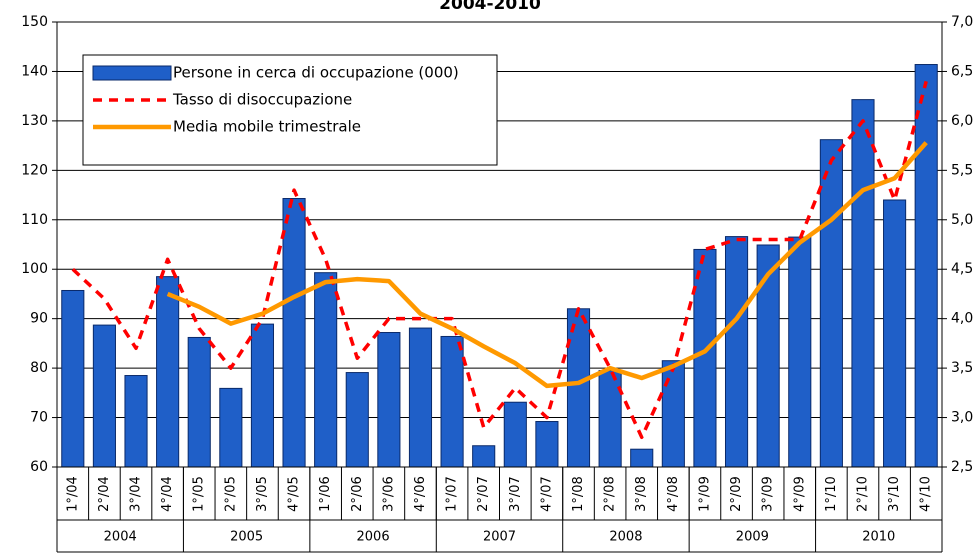 This screenshot has height=554, width=974. Describe the element at coordinates (962, 22) in the screenshot. I see `y2-tick-label: 7,0` at that location.